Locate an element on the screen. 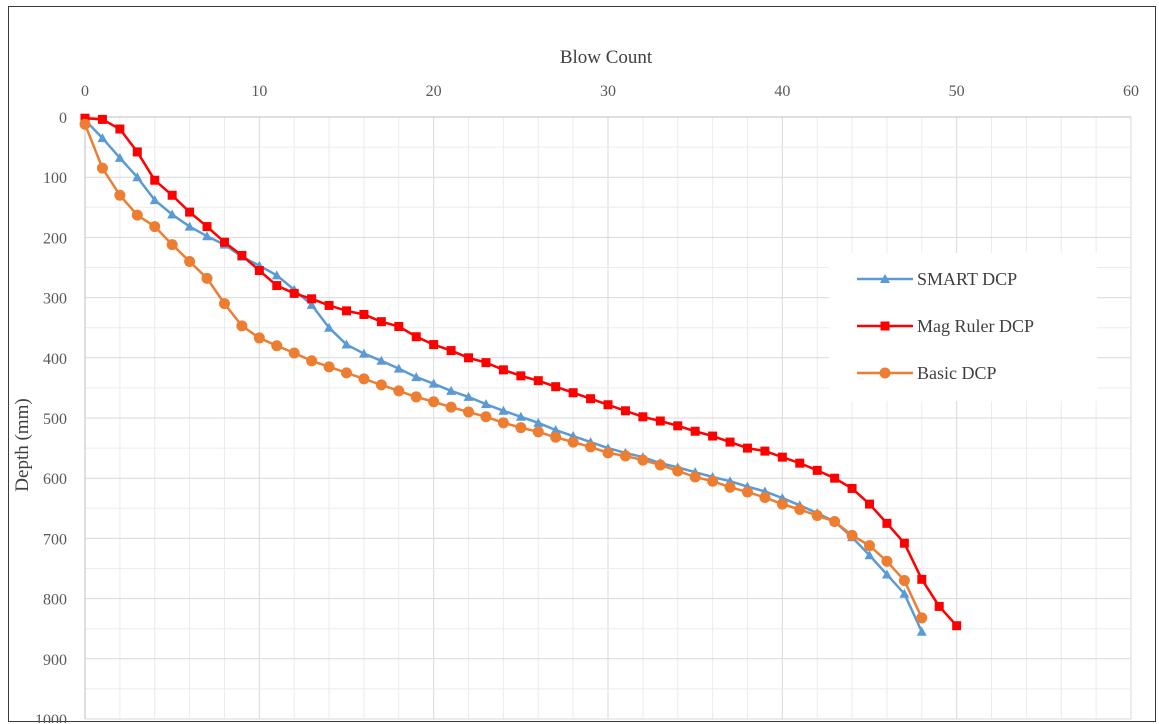 The height and width of the screenshot is (724, 1159). y-tick-label: 600 is located at coordinates (55, 479).